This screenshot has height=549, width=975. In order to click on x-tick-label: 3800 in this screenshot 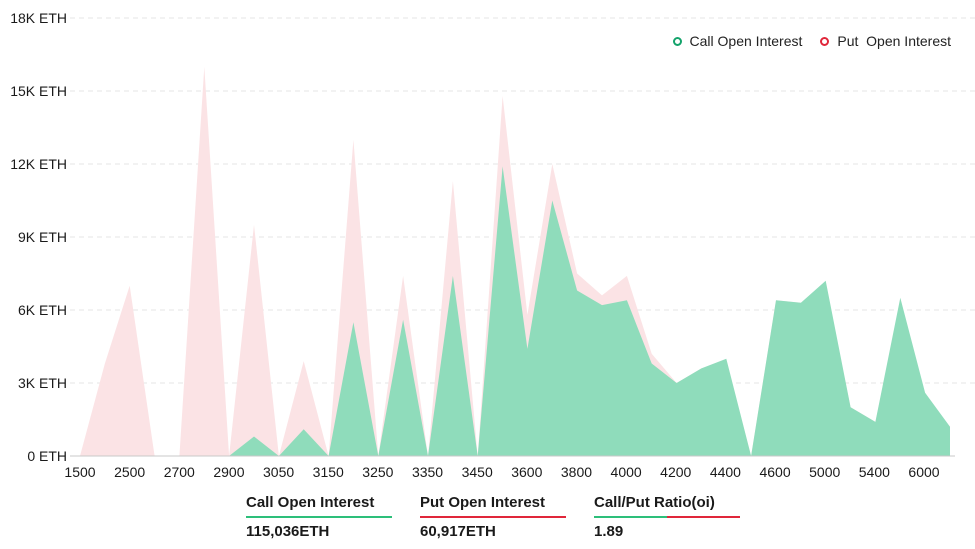, I will do `click(576, 472)`.